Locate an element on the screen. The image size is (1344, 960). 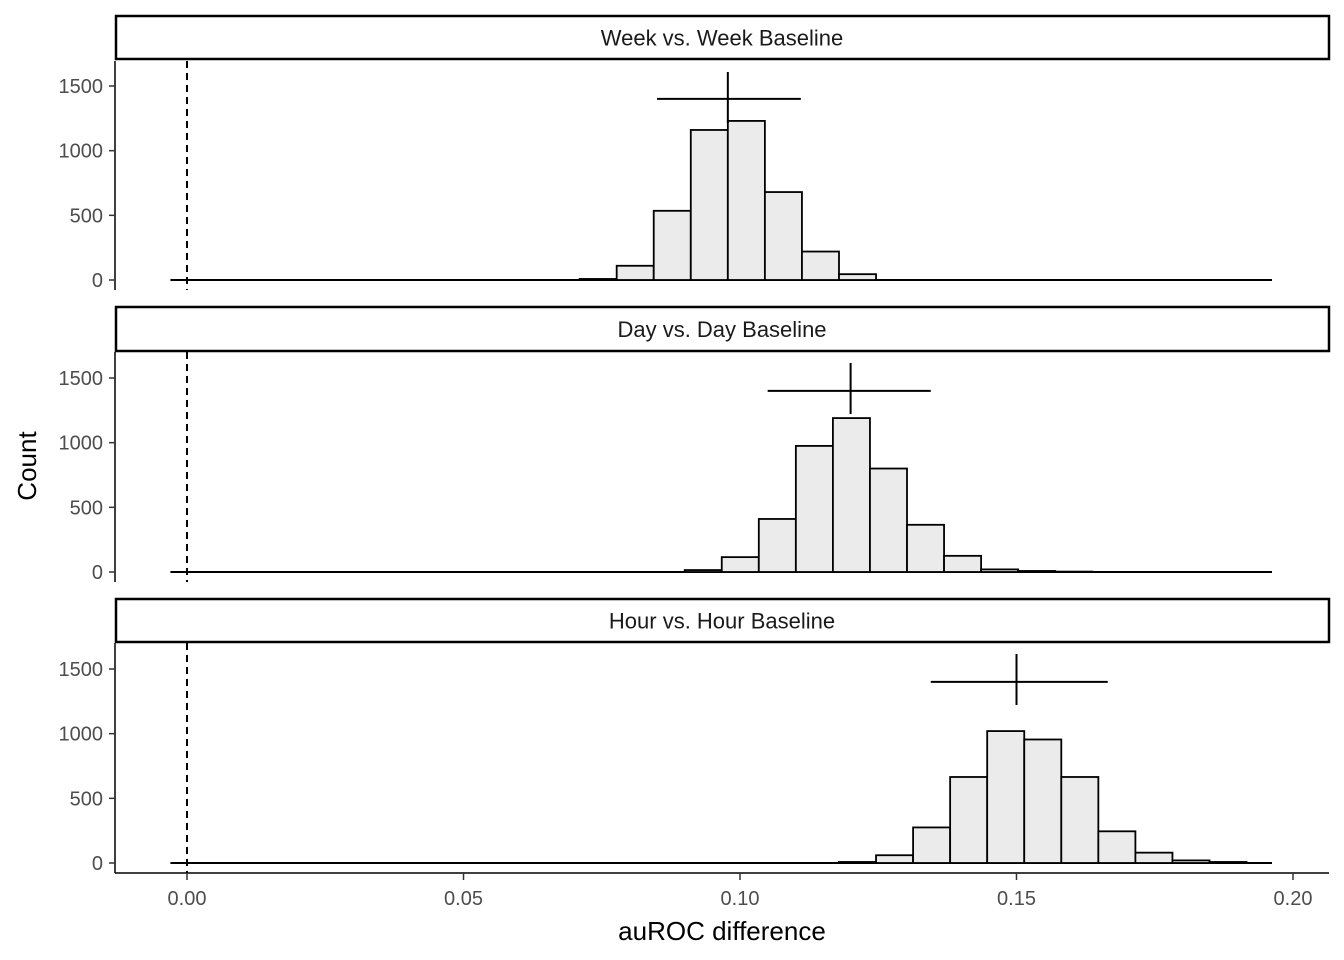
x-axis-title: auROC difference is located at coordinates (722, 931).